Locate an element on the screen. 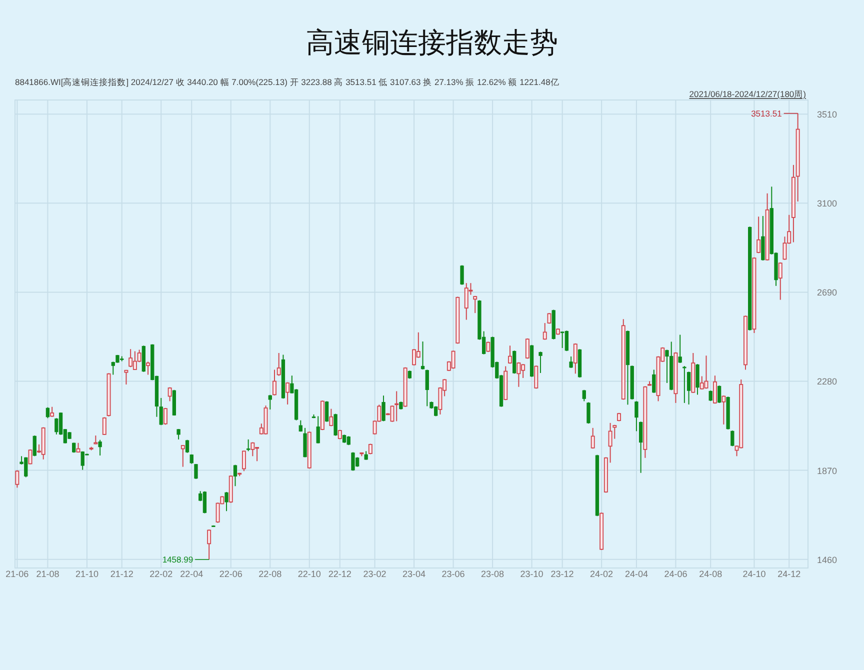  x-tick-label: 23-10 is located at coordinates (532, 574).